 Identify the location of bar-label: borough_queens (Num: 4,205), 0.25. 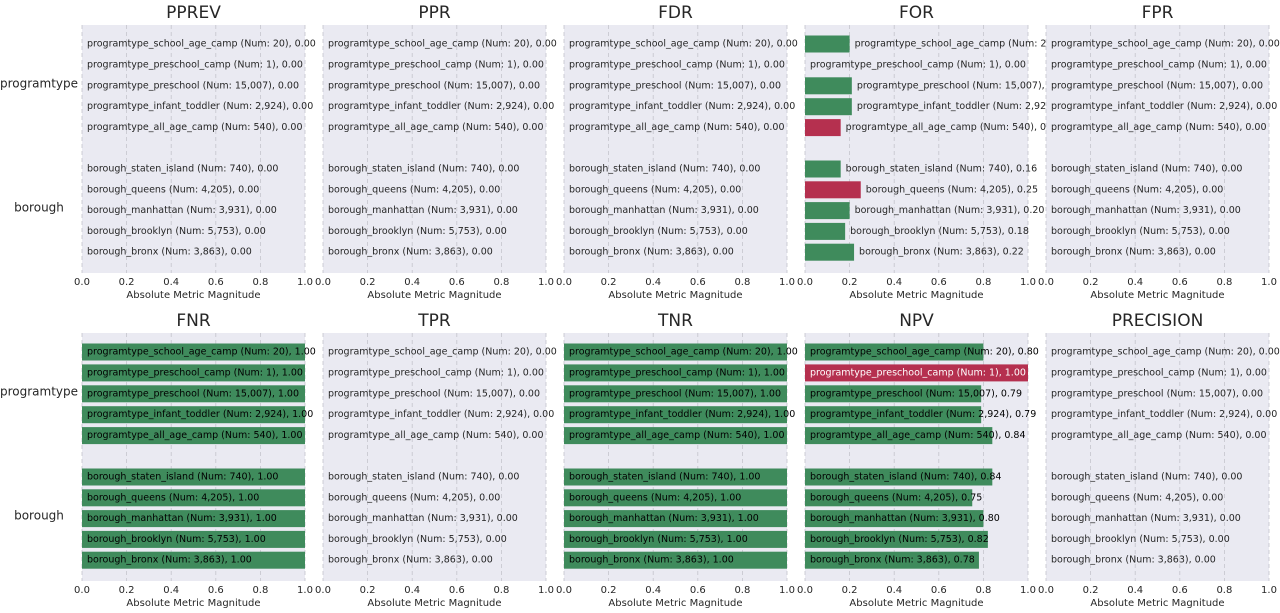
(952, 189).